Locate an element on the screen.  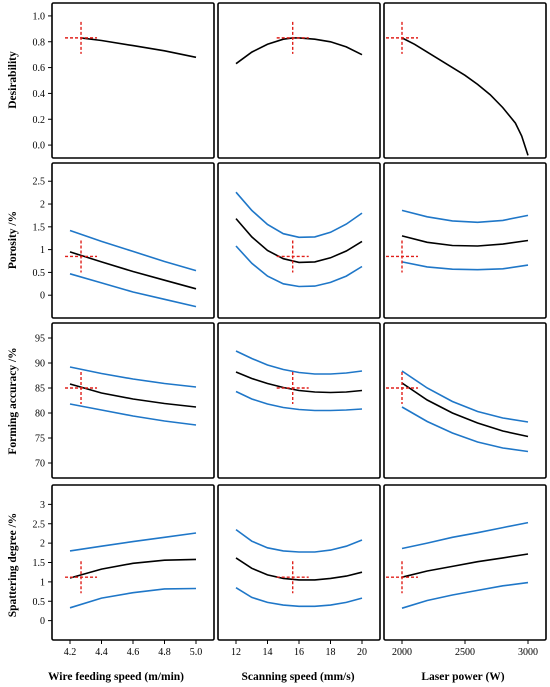
y-tick-label: 85 is located at coordinates (40, 389).